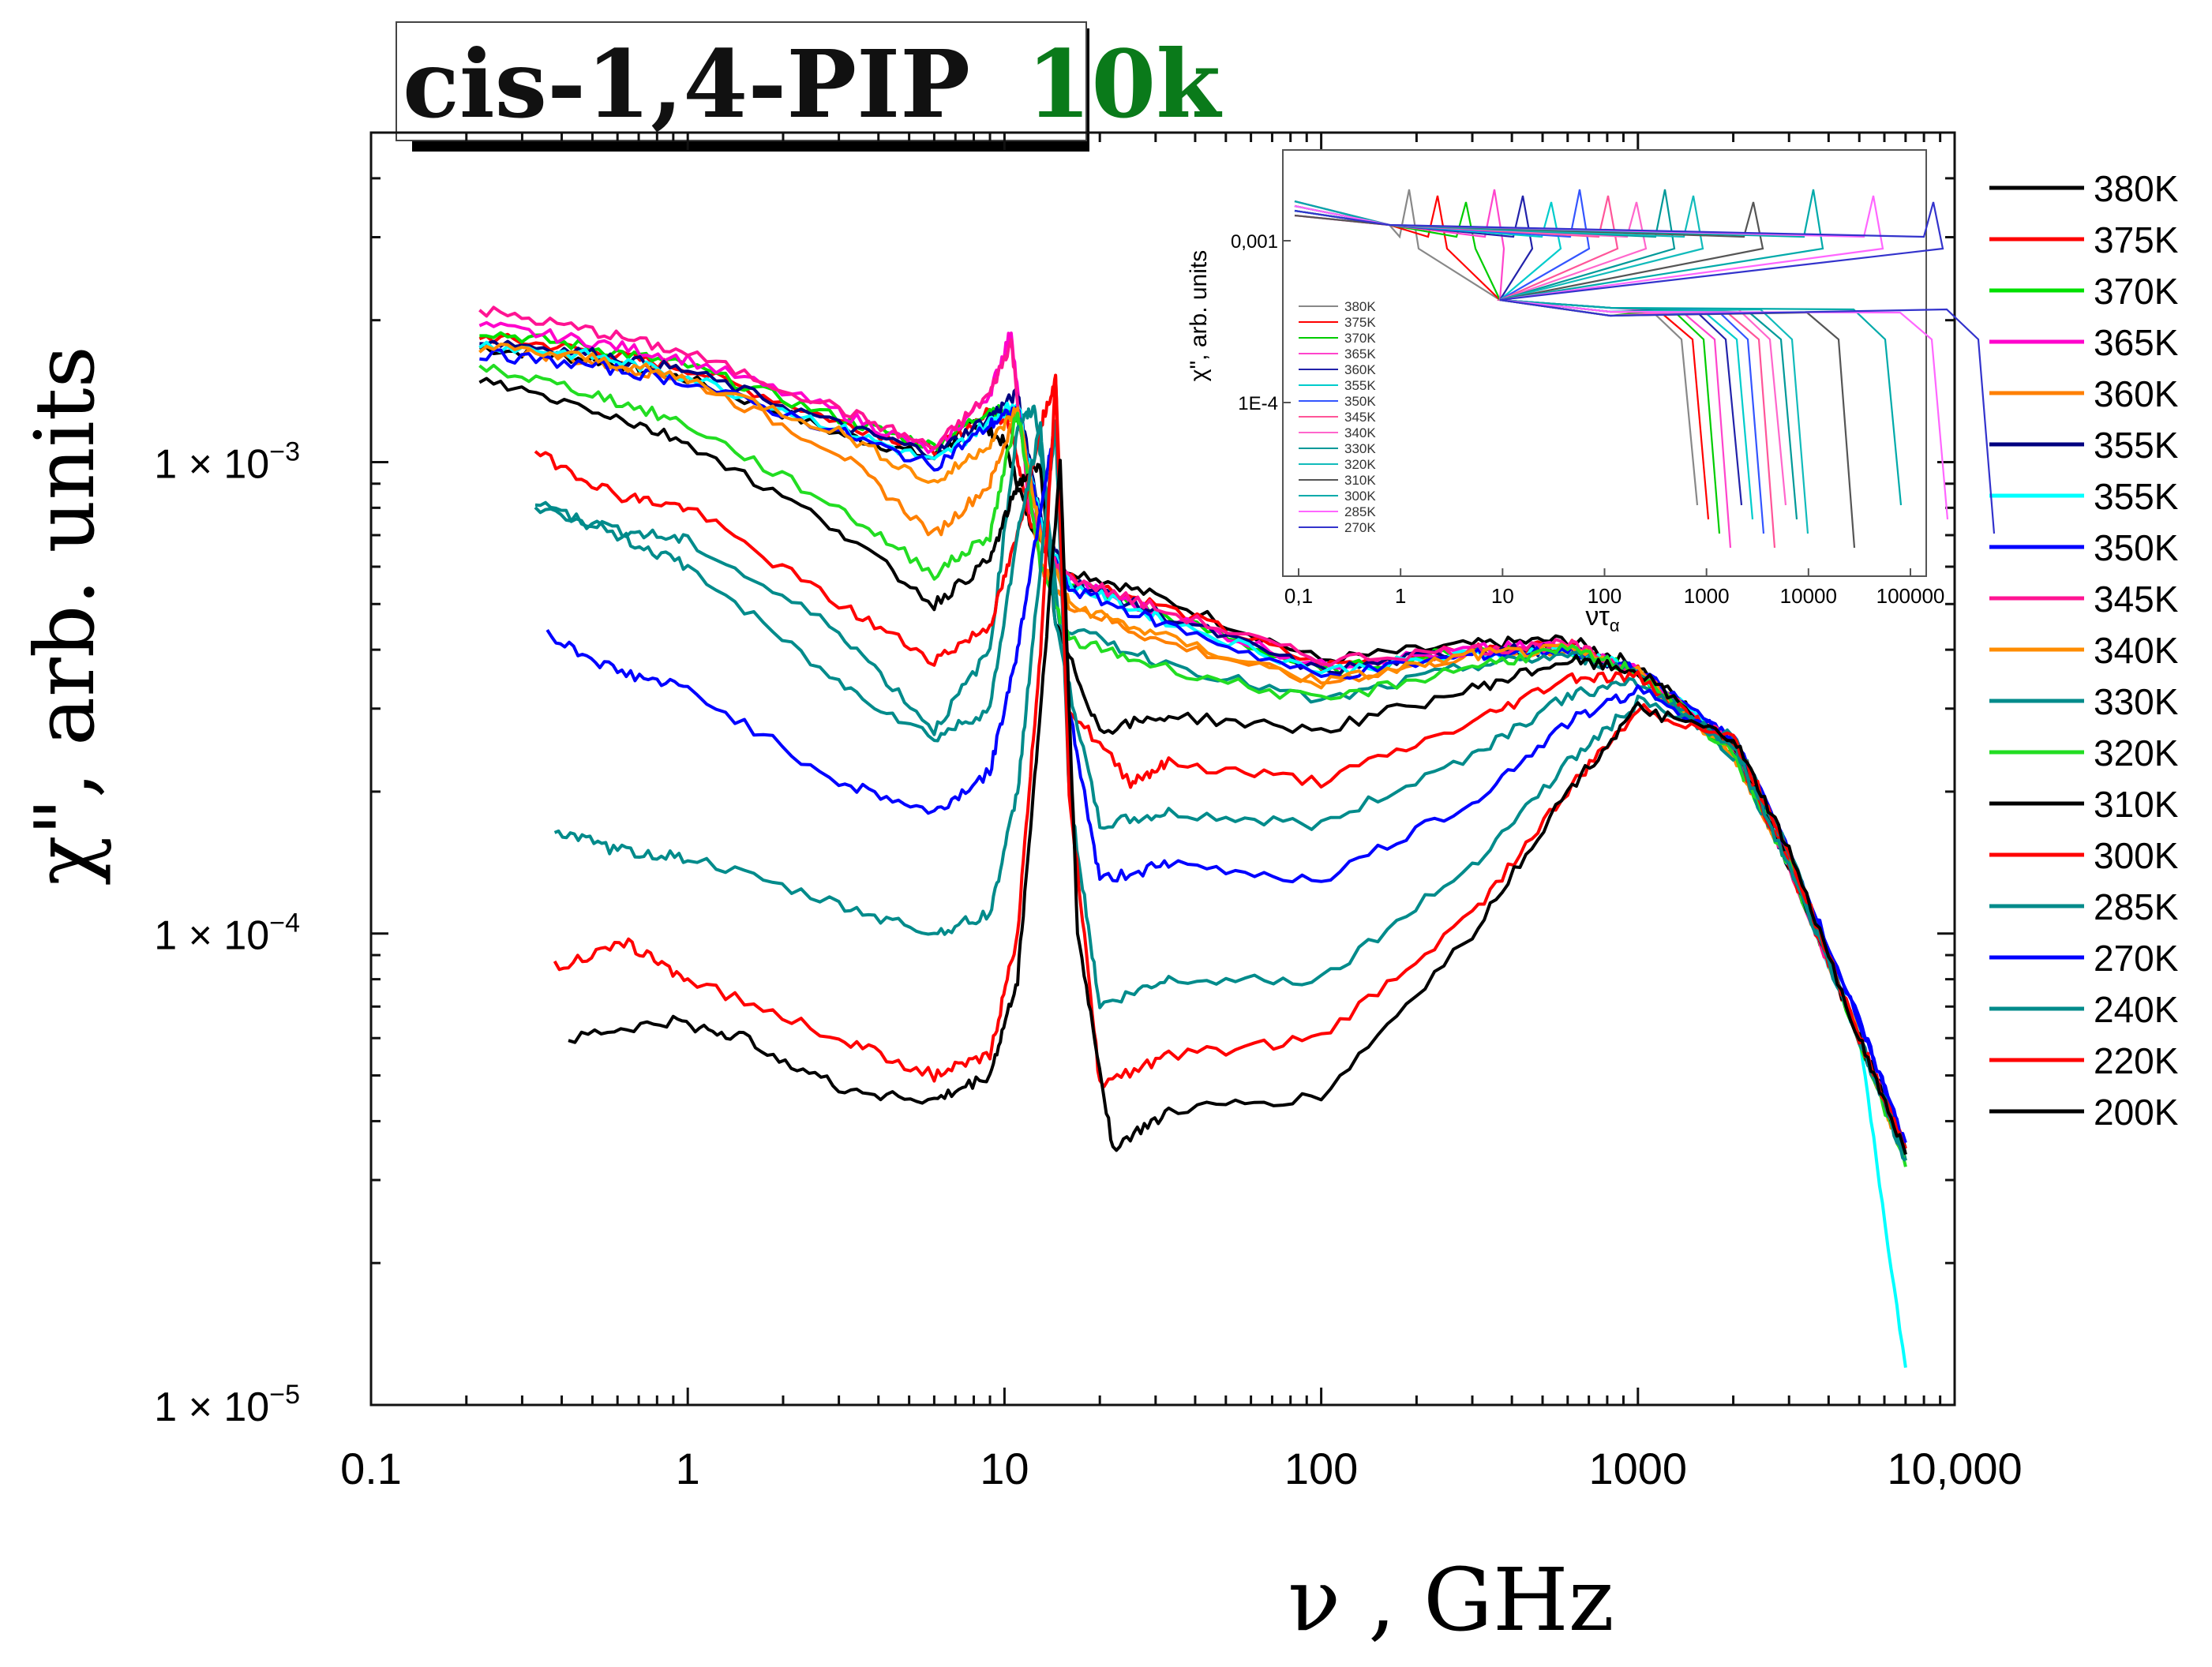 The image size is (2212, 1667). What do you see at coordinates (371, 1468) in the screenshot?
I see `x-tick-label: 0.1` at bounding box center [371, 1468].